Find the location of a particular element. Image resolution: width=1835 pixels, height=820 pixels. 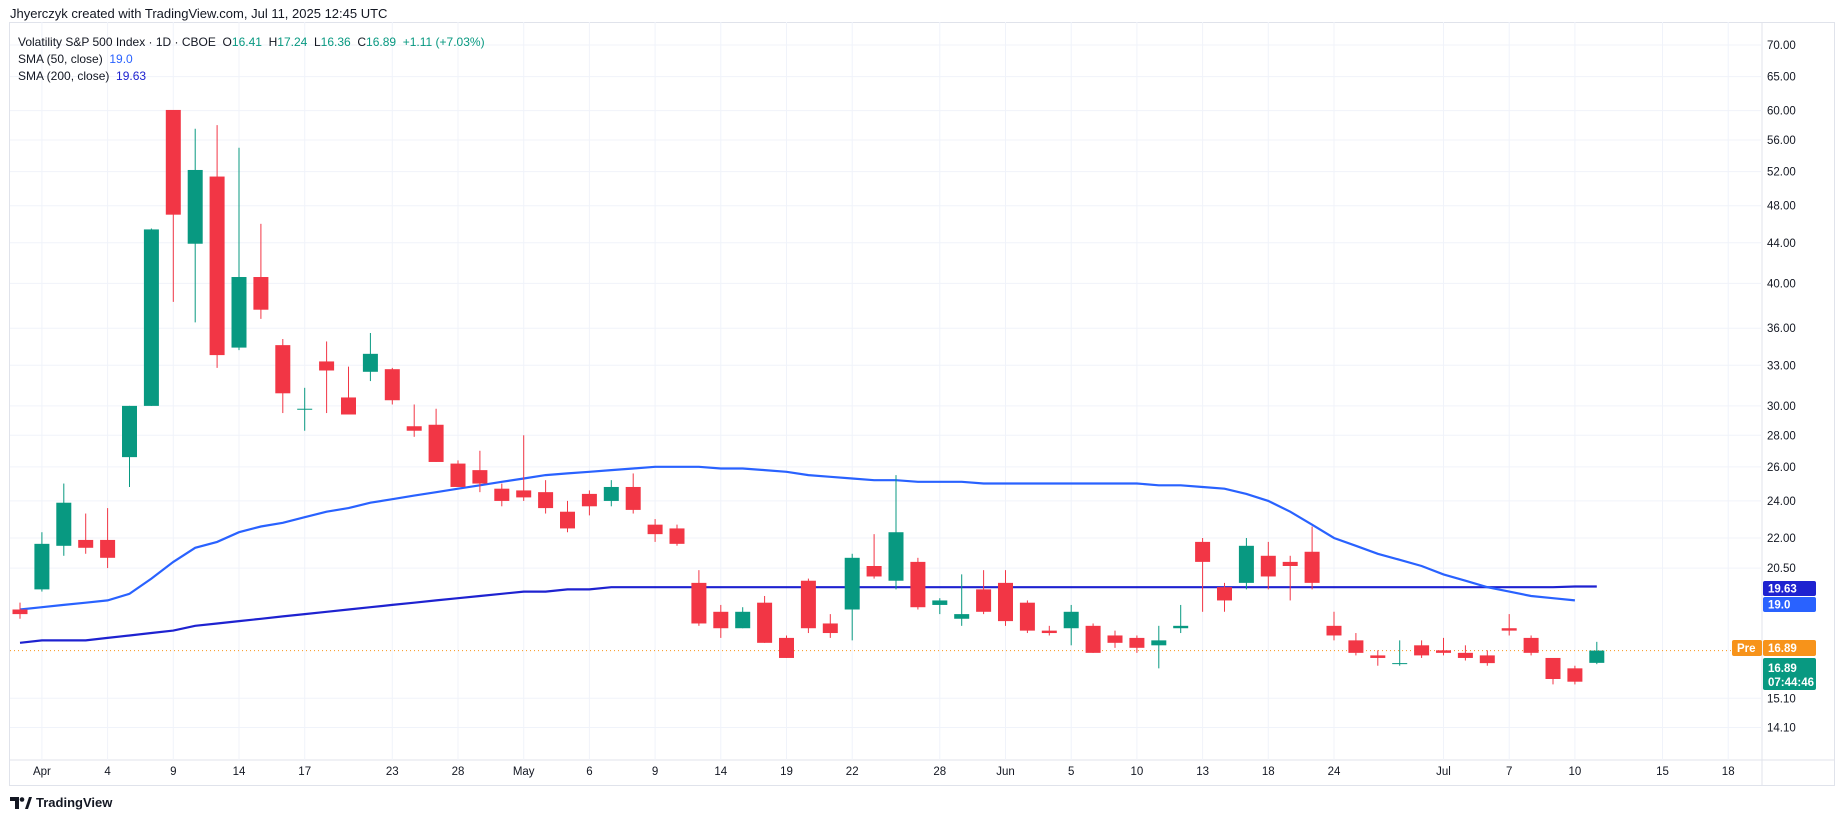

sma50-label: SMA (50, close) is located at coordinates (60, 59).